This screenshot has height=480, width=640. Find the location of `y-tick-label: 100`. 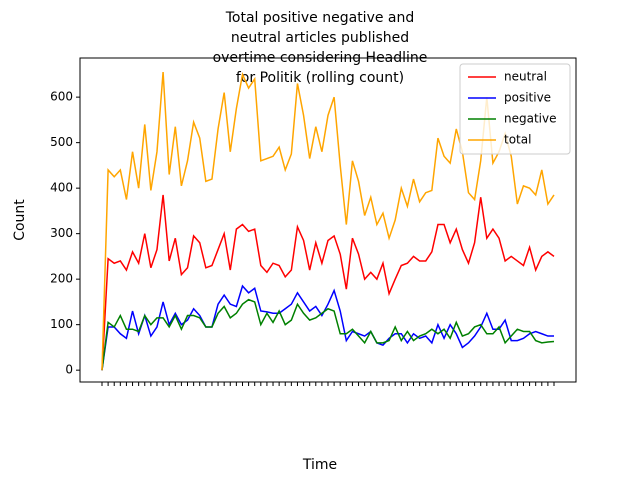

y-tick-label: 100 is located at coordinates (61, 324).